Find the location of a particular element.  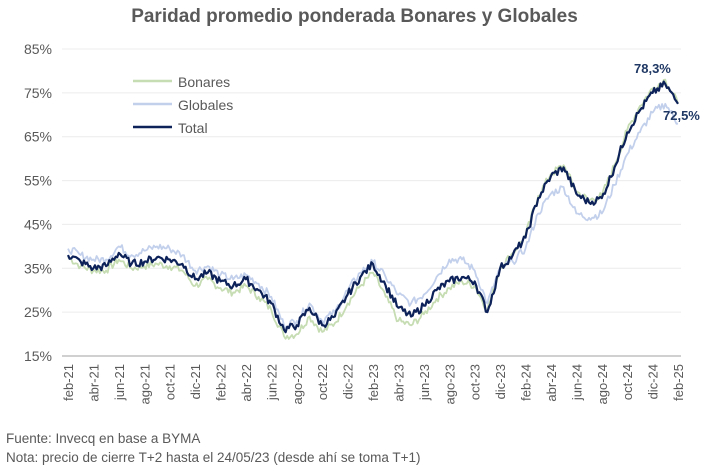

y-tick-label: 15% is located at coordinates (38, 356).